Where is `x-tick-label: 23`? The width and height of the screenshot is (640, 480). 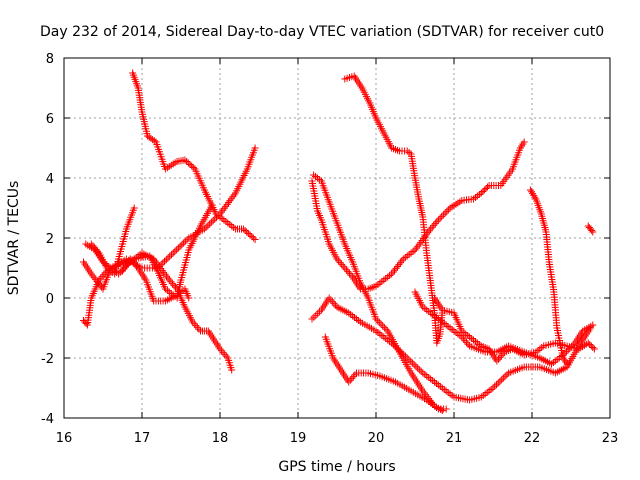 x-tick-label: 23 is located at coordinates (610, 438).